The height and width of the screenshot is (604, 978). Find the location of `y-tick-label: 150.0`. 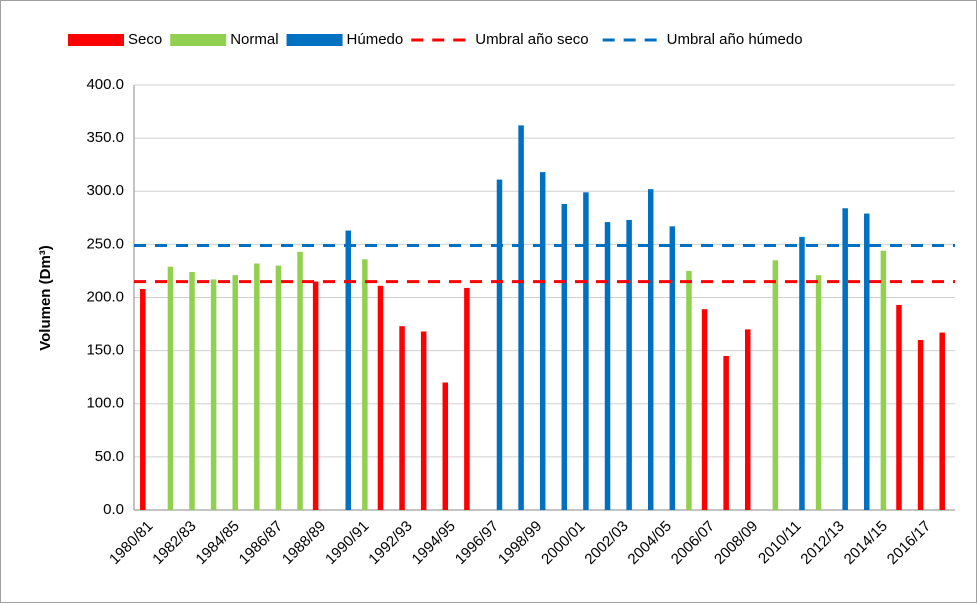

y-tick-label: 150.0 is located at coordinates (105, 350).